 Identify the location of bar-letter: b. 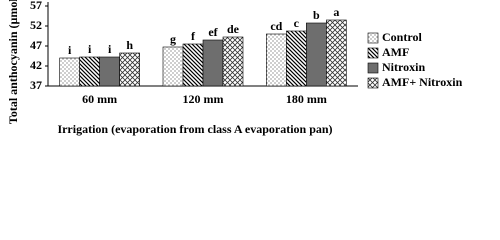
(316, 15).